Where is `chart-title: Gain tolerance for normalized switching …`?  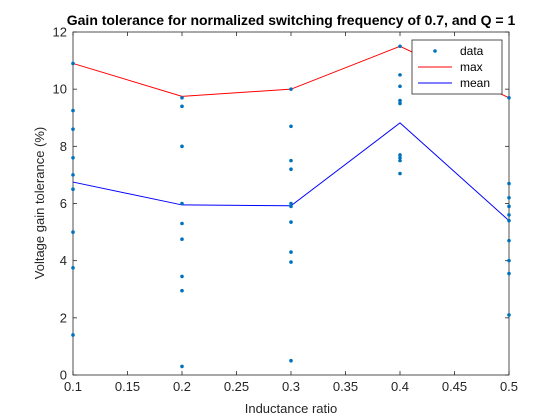 chart-title: Gain tolerance for normalized switching … is located at coordinates (291, 20).